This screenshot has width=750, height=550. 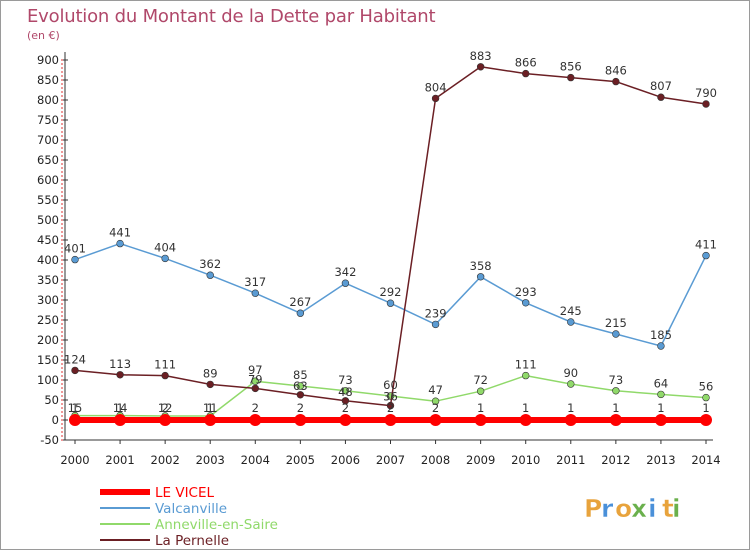 I want to click on x-tick-label: 2002, so click(x=165, y=460).